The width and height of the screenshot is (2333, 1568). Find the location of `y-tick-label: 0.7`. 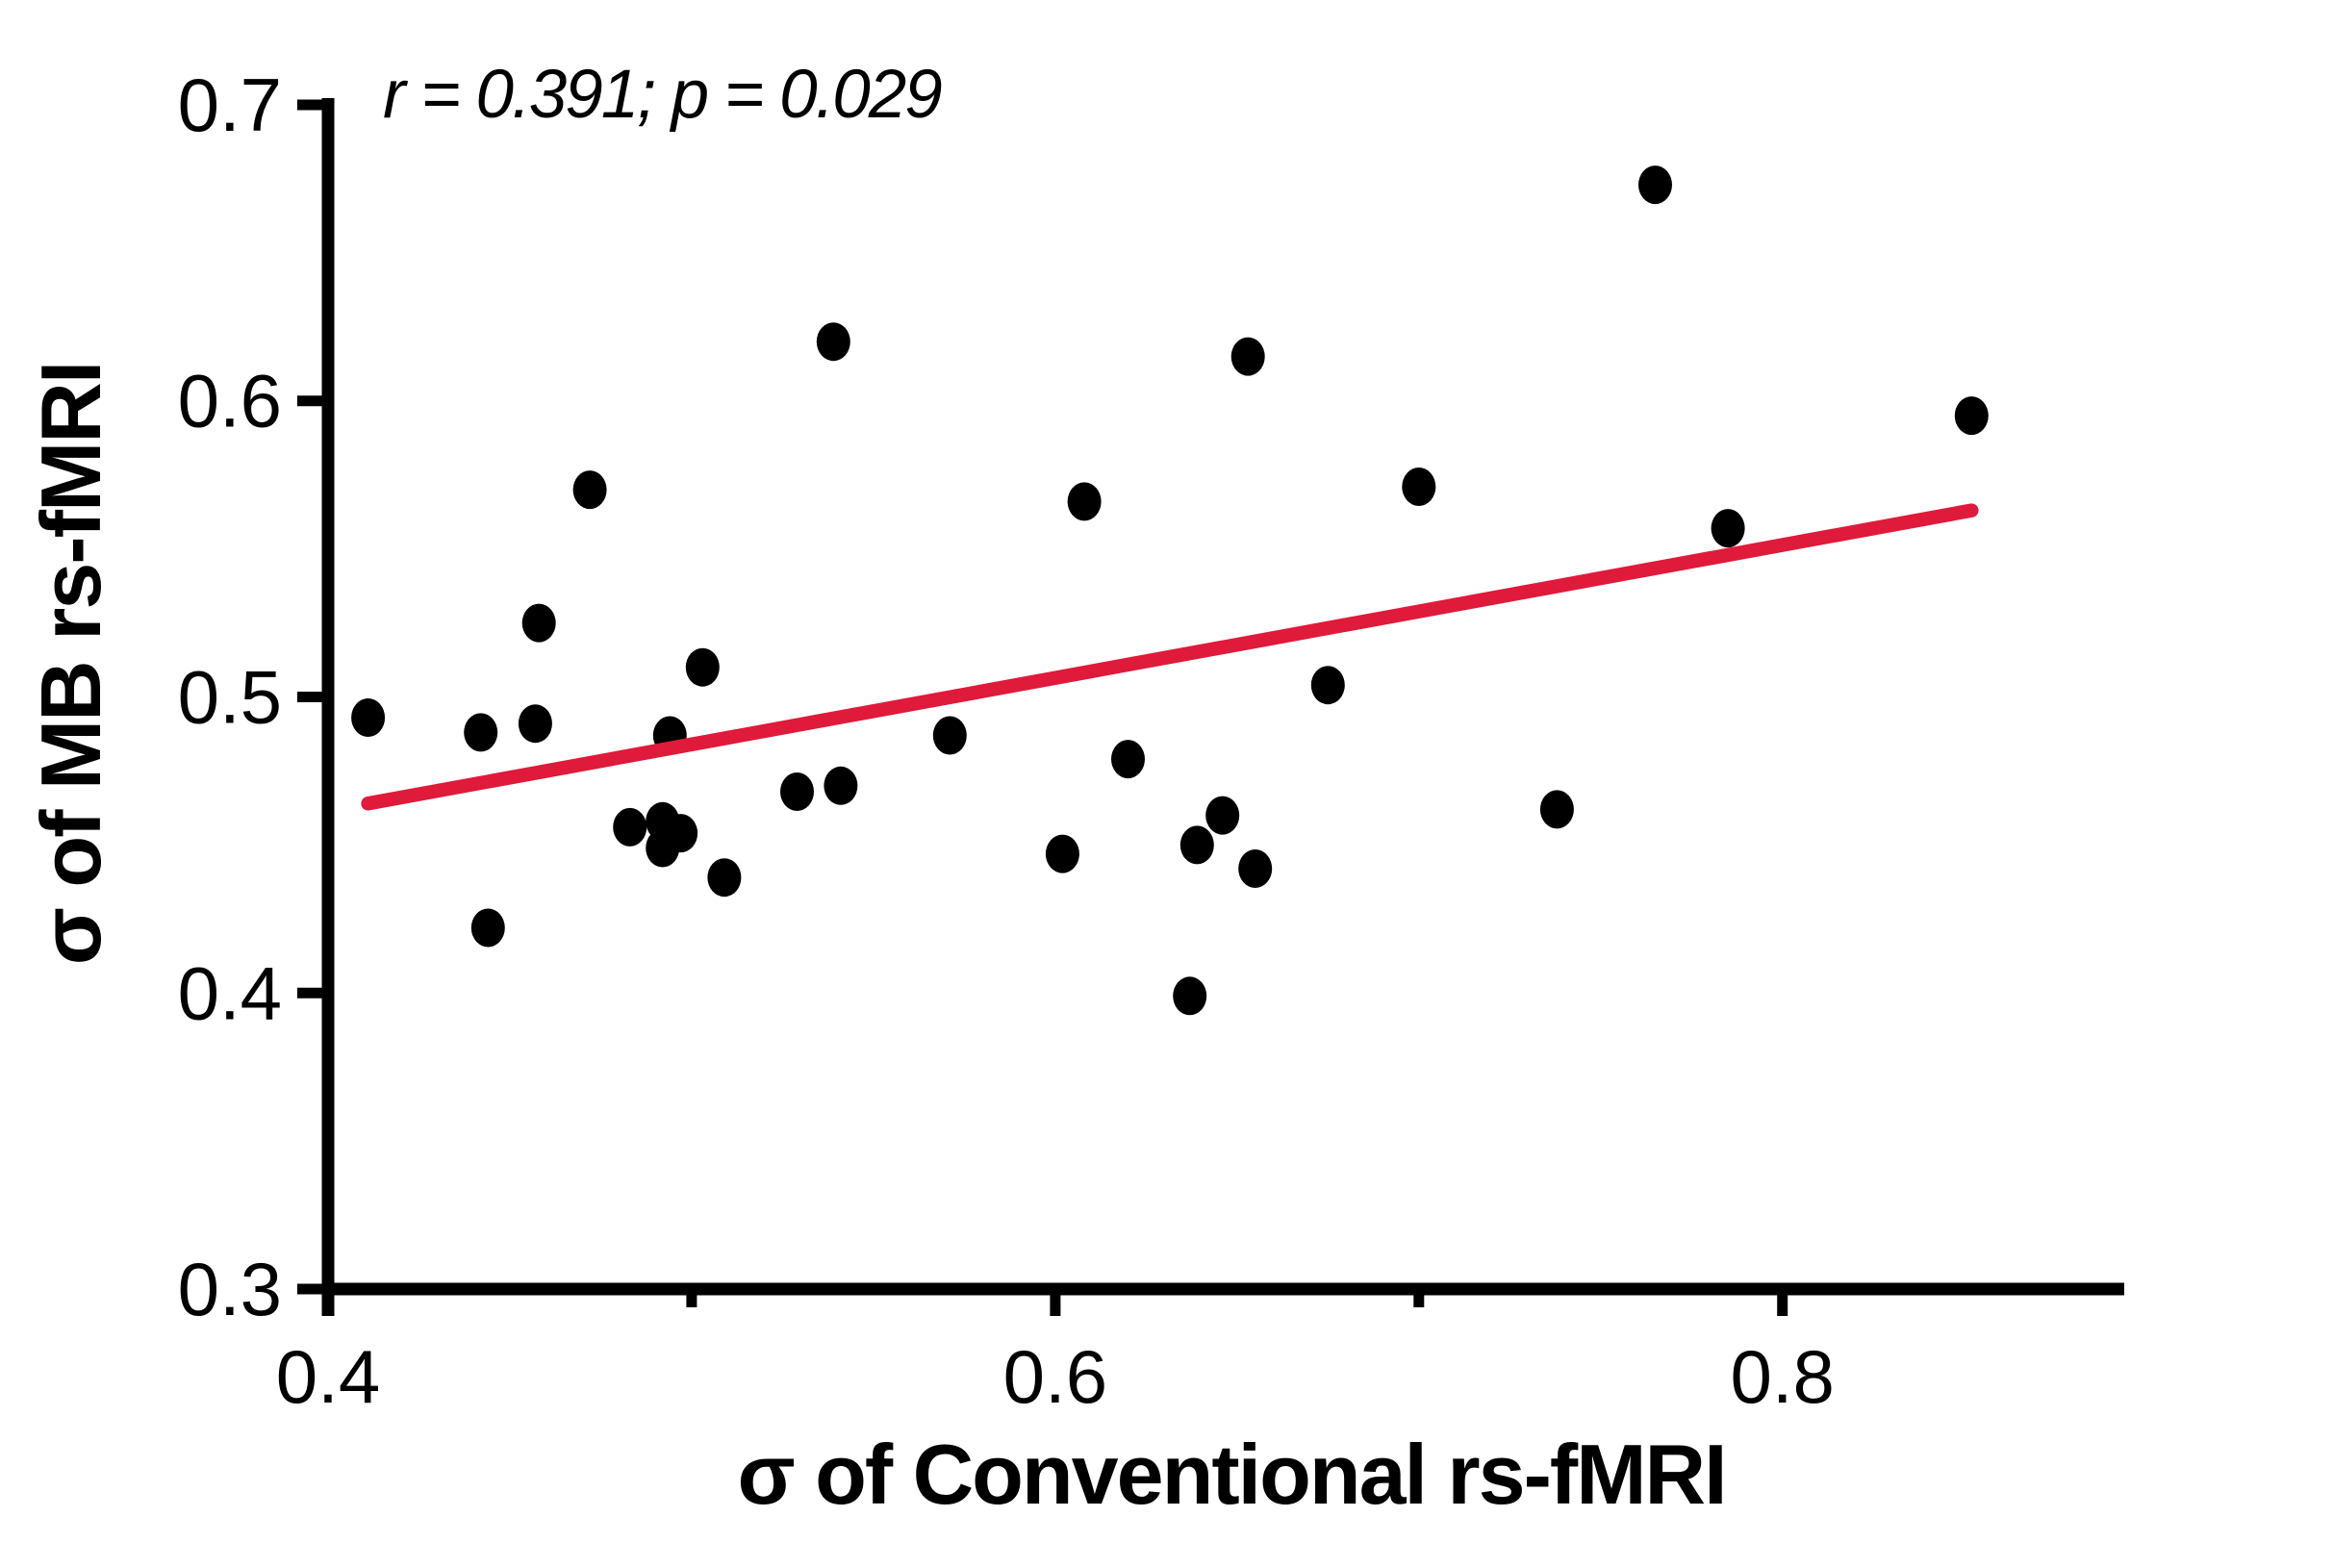

y-tick-label: 0.7 is located at coordinates (230, 105).